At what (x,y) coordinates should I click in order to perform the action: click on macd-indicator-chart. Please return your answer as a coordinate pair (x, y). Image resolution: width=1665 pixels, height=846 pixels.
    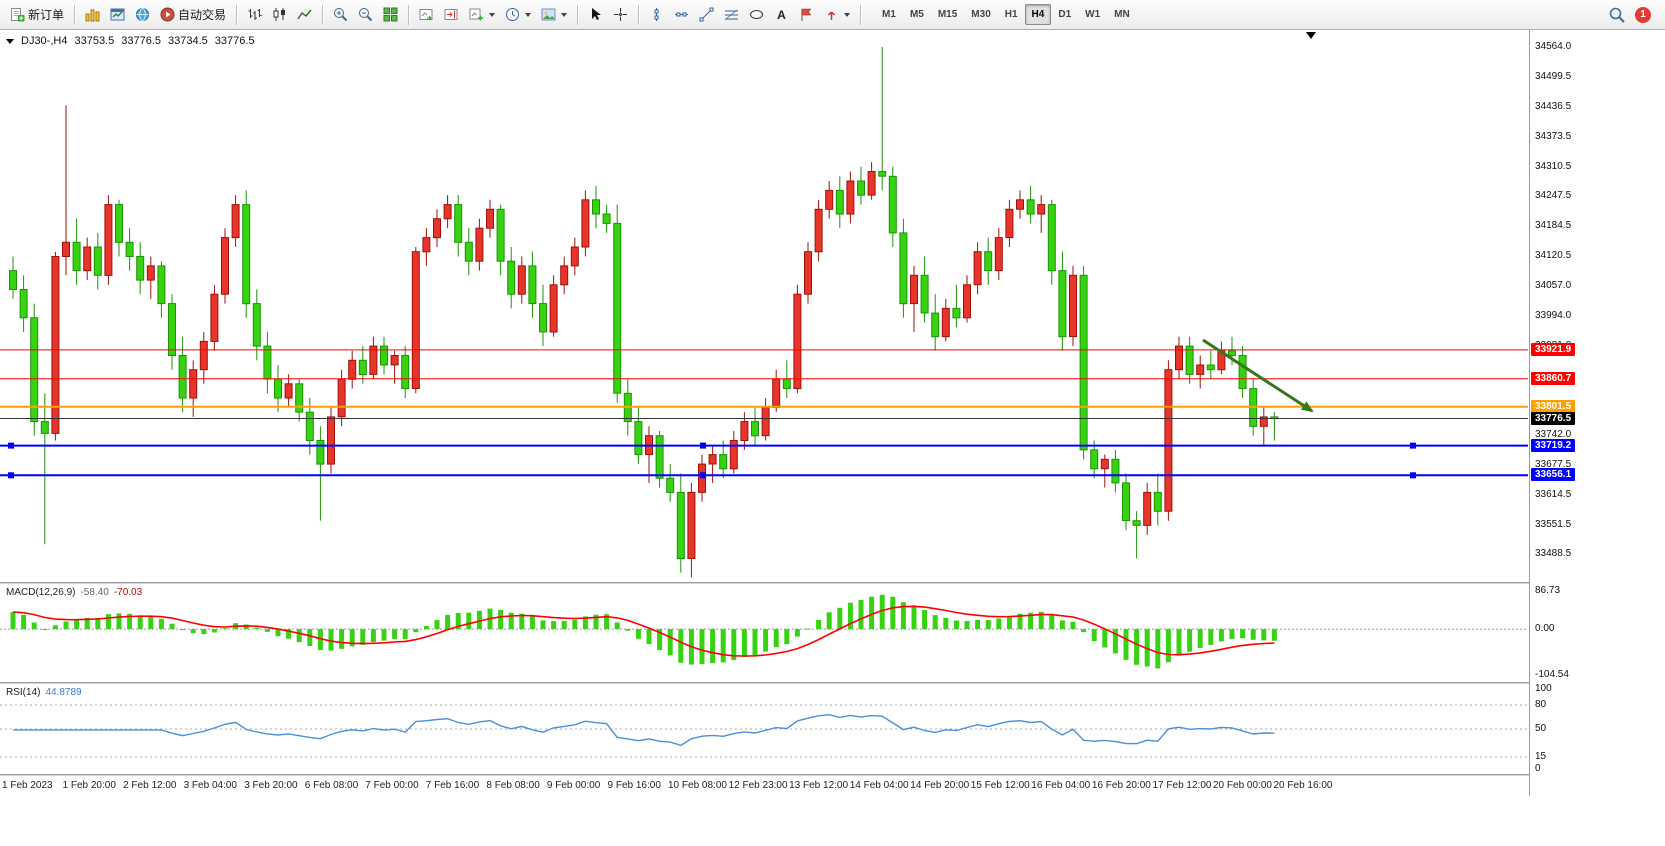
    Looking at the image, I should click on (764, 633).